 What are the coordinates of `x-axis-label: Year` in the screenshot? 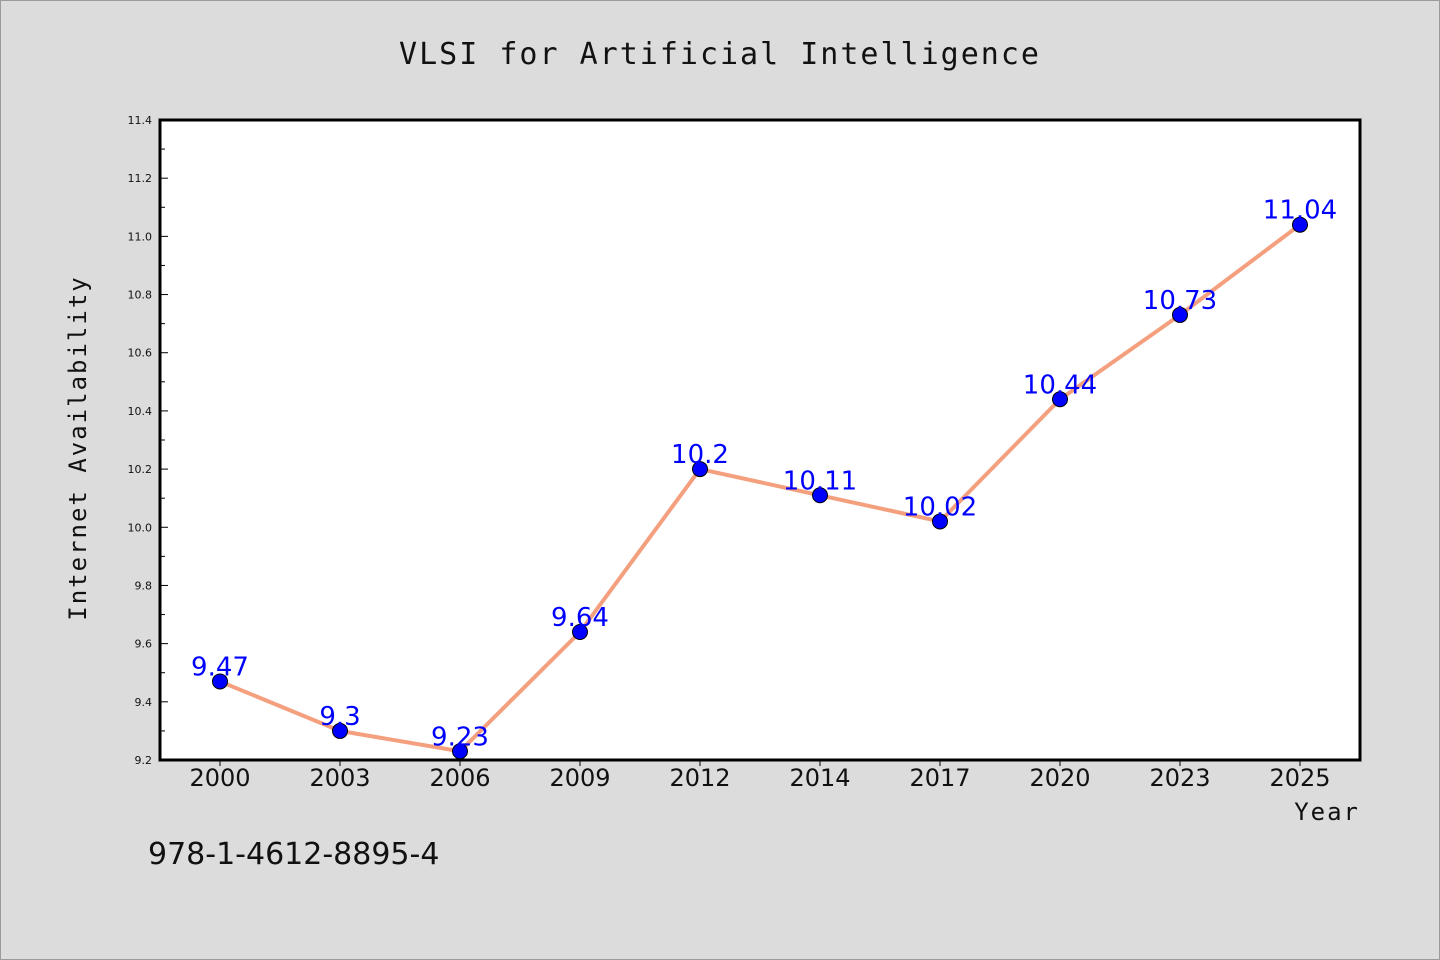 It's located at (1327, 812).